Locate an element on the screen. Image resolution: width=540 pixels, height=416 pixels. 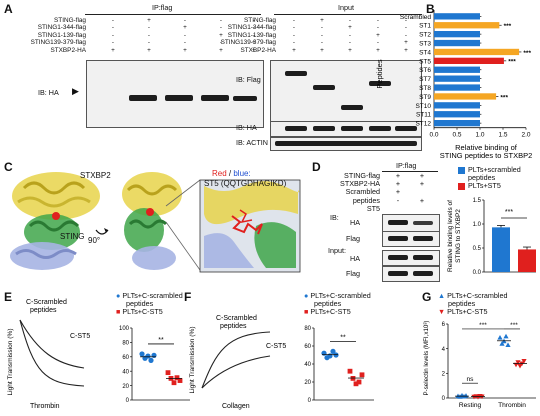
panel-g-letter: G is located at coordinates (427, 297).